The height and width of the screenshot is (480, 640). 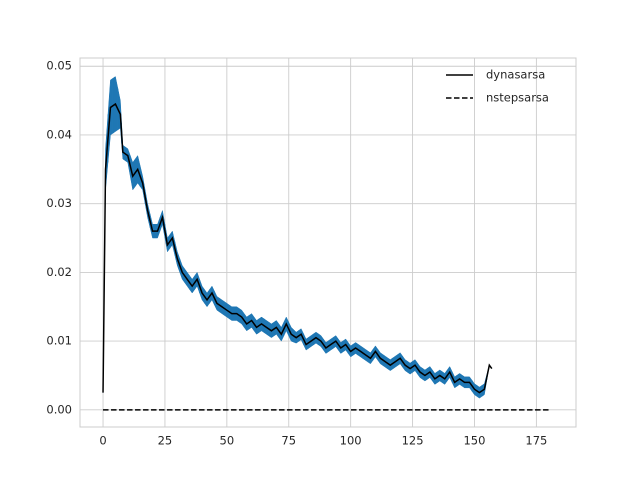 What do you see at coordinates (59, 409) in the screenshot?
I see `y-tick-label: 0.00` at bounding box center [59, 409].